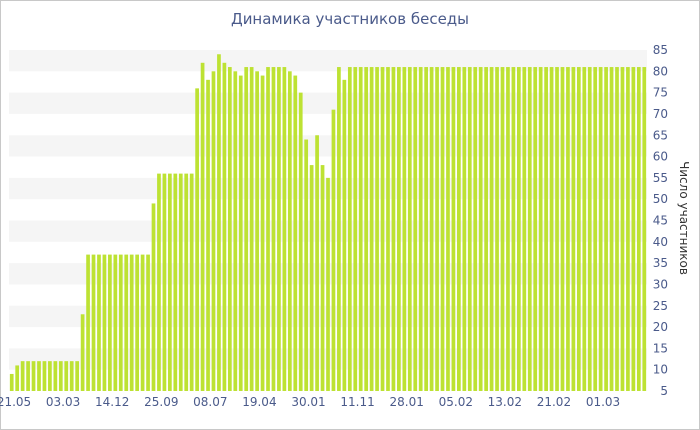 Image resolution: width=700 pixels, height=430 pixels. I want to click on x-tick-label: 01.03, so click(603, 402).